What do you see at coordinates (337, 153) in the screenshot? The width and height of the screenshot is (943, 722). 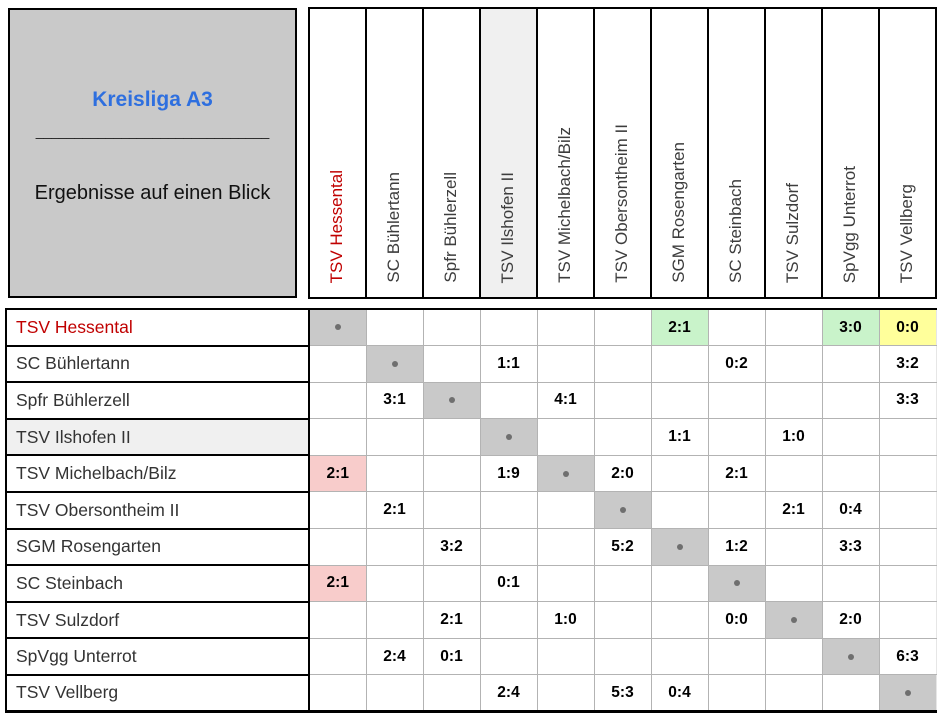 I see `column-header-tsv-hessental: TSV Hessental` at bounding box center [337, 153].